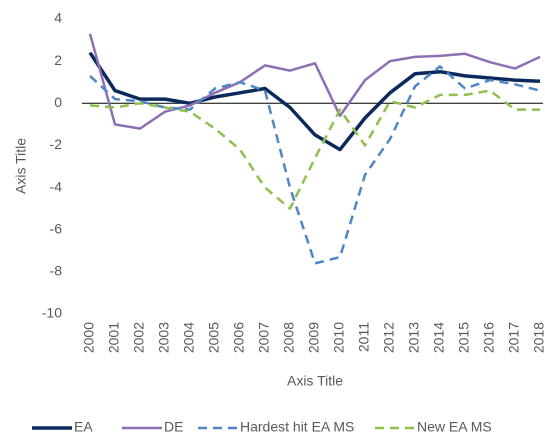  What do you see at coordinates (189, 337) in the screenshot?
I see `x-tick-label: 2004` at bounding box center [189, 337].